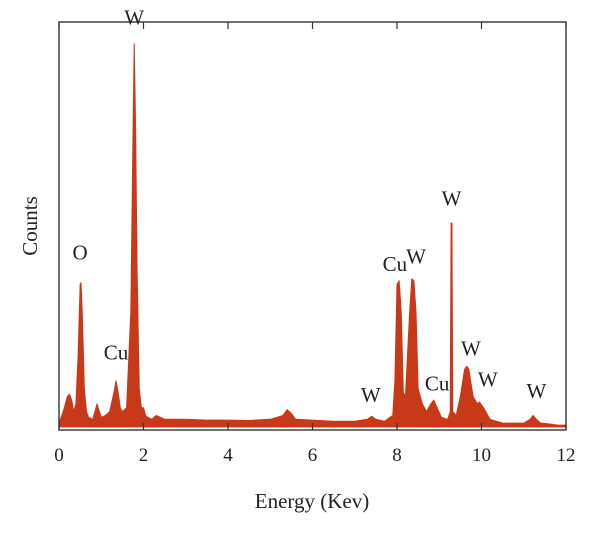  I want to click on x-tick-label: 2, so click(144, 455).